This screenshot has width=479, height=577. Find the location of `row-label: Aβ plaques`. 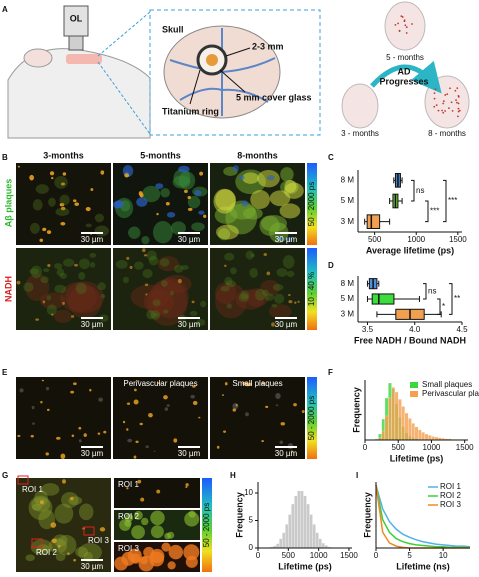

row-label: Aβ plaques is located at coordinates (8, 203).